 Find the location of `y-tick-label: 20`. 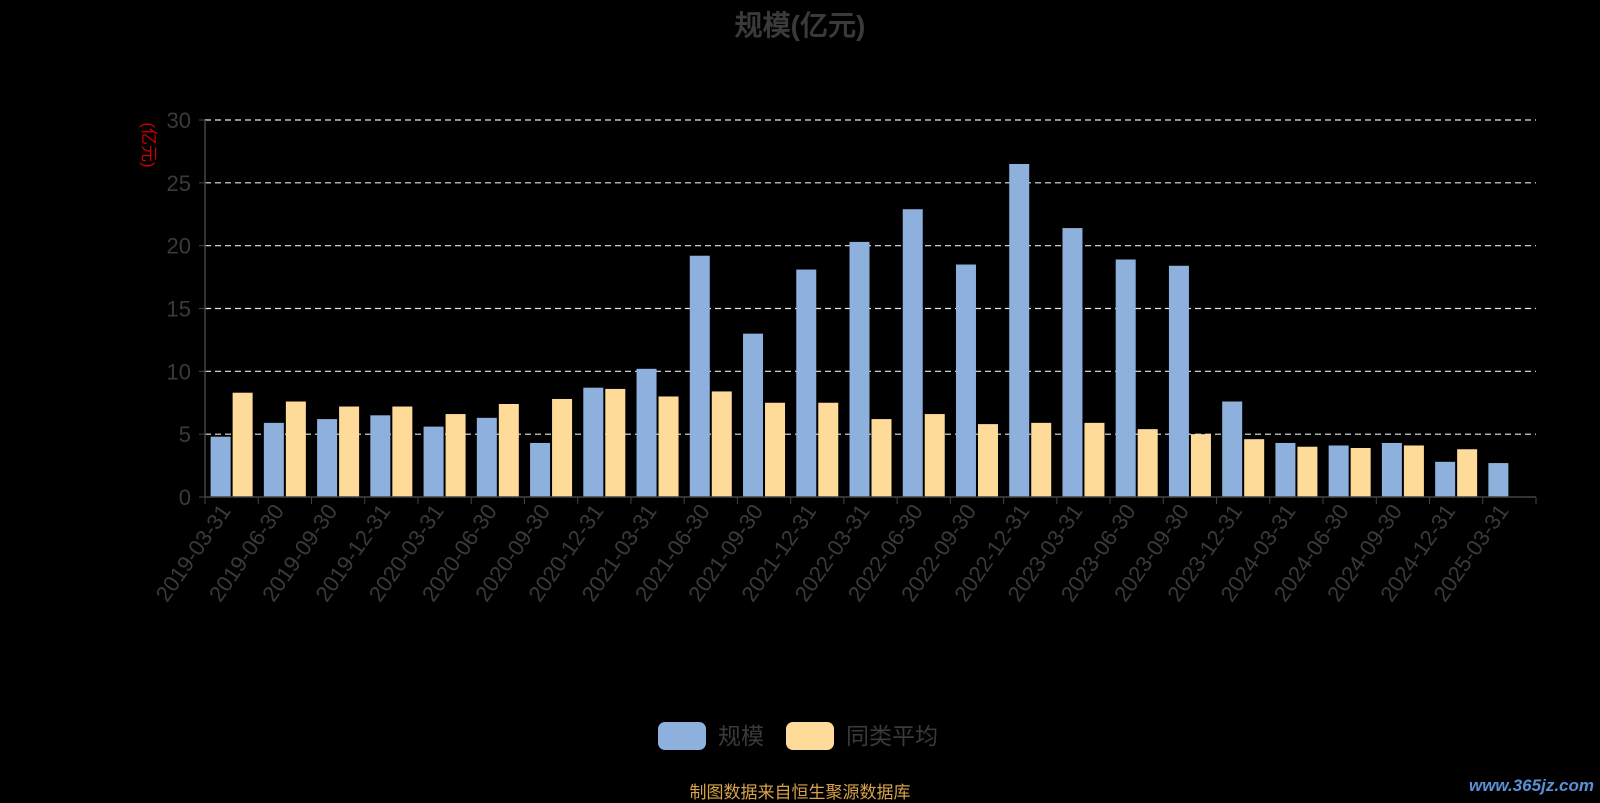

y-tick-label: 20 is located at coordinates (179, 246).